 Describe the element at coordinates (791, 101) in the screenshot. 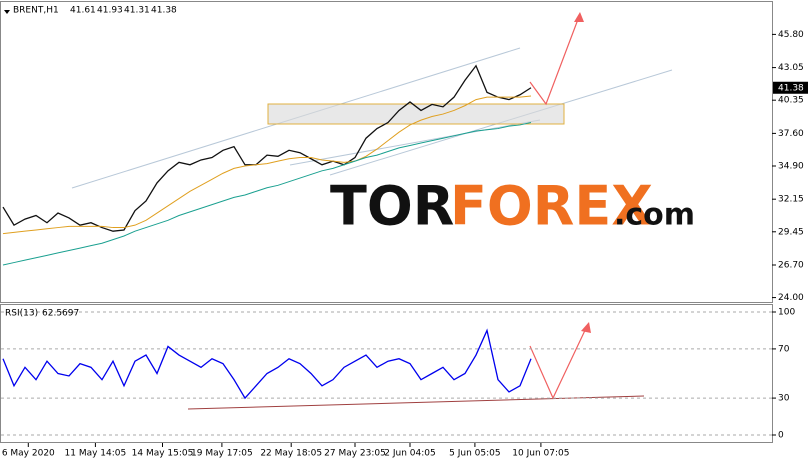

I see `y-tick-label: 40.35` at that location.